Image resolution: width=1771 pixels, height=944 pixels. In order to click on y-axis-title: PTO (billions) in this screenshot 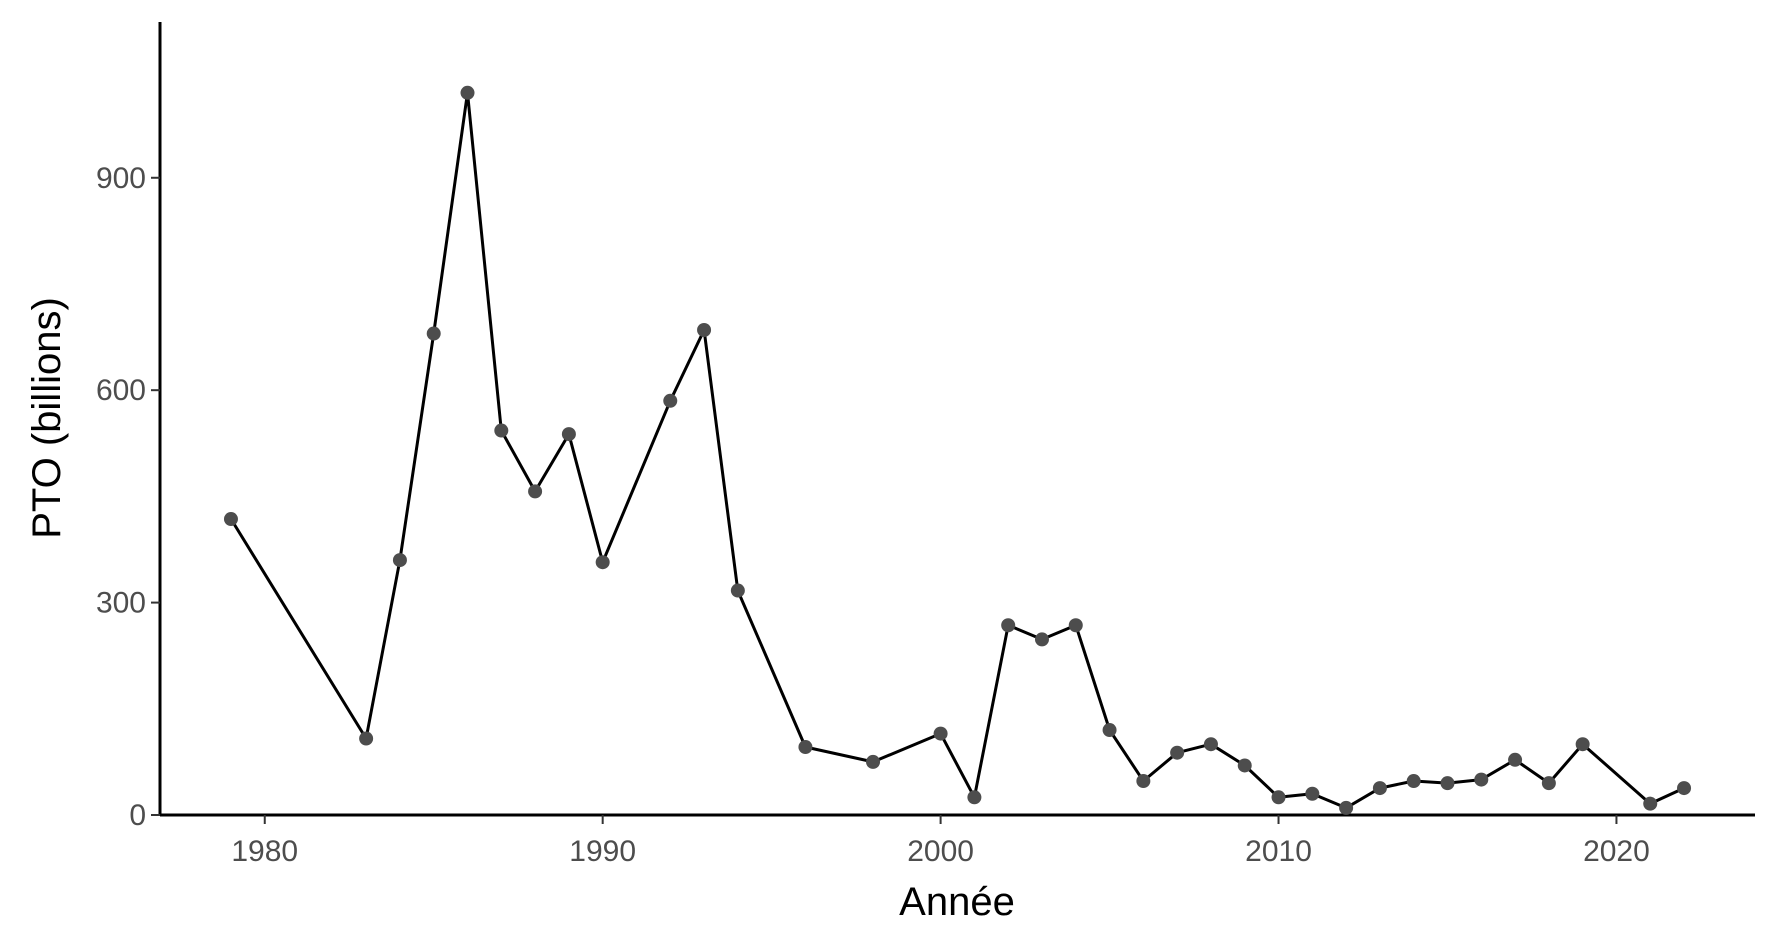, I will do `click(47, 418)`.